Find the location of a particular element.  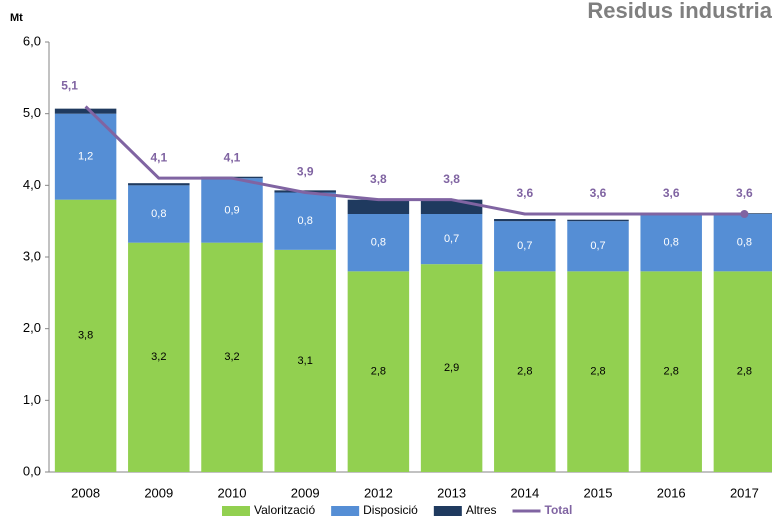

y-tick-label: 5,0 is located at coordinates (32, 112).